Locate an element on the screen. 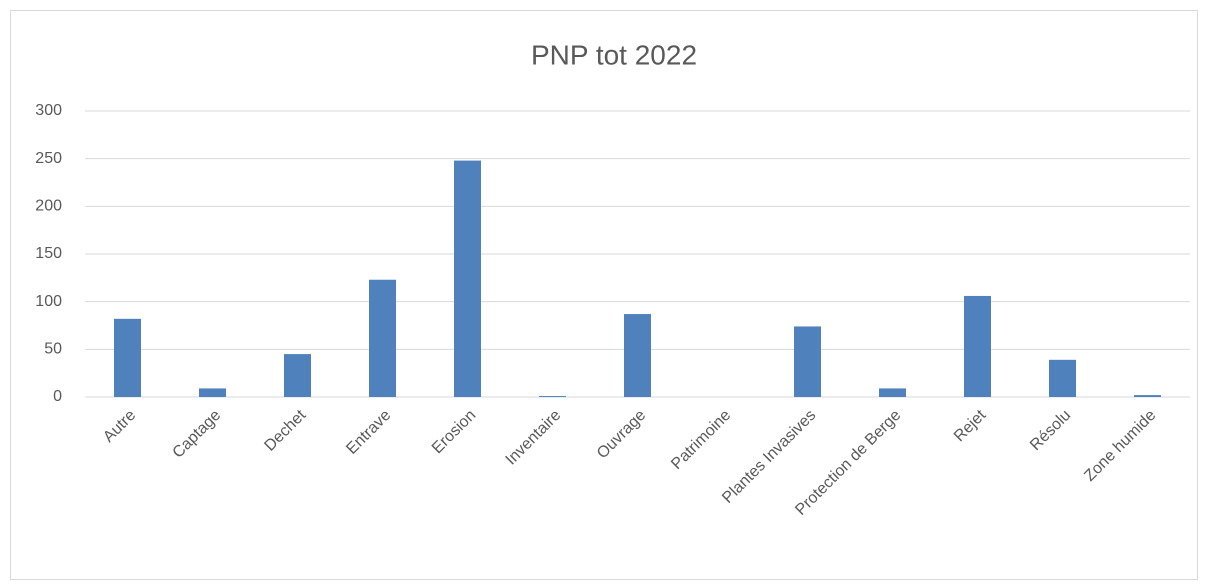 The width and height of the screenshot is (1208, 586). y-tick-label: 250 is located at coordinates (48, 158).